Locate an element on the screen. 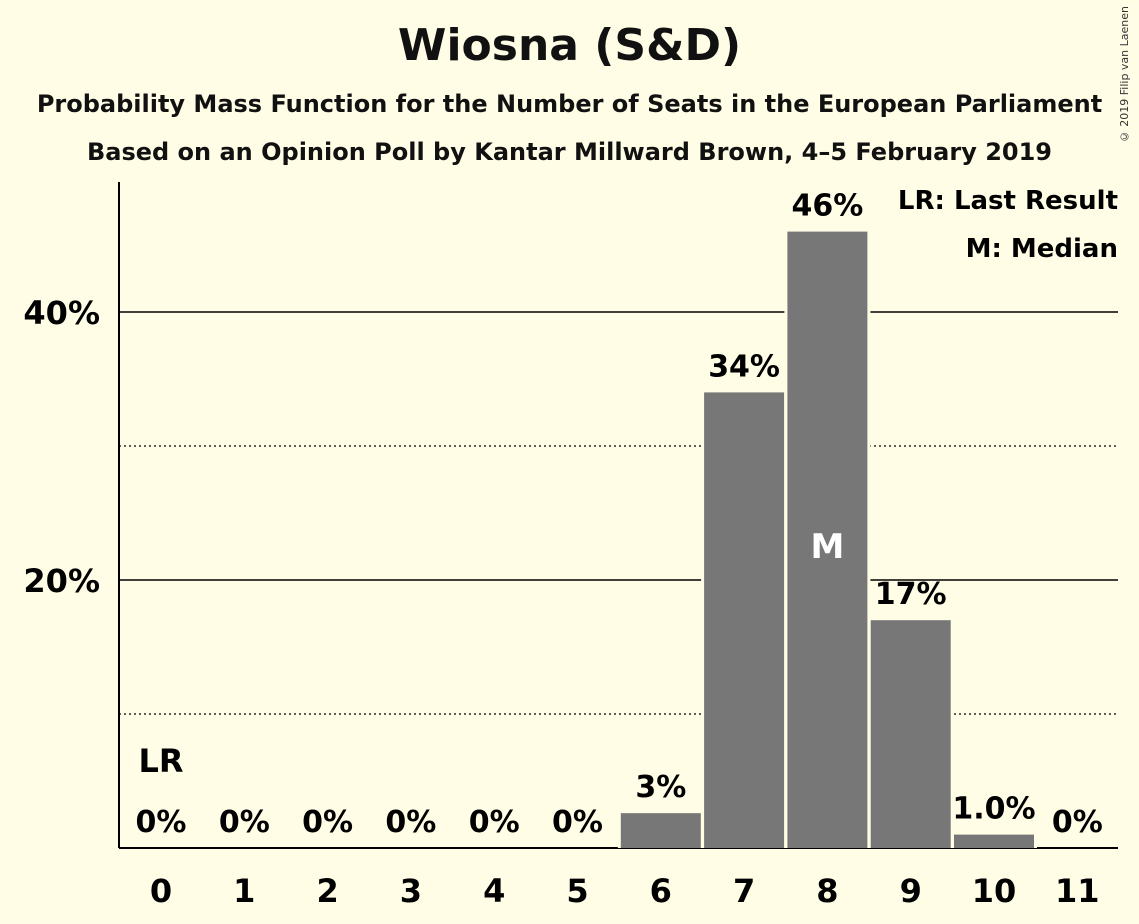 Image resolution: width=1139 pixels, height=924 pixels. data-label-3: 0% is located at coordinates (410, 822).